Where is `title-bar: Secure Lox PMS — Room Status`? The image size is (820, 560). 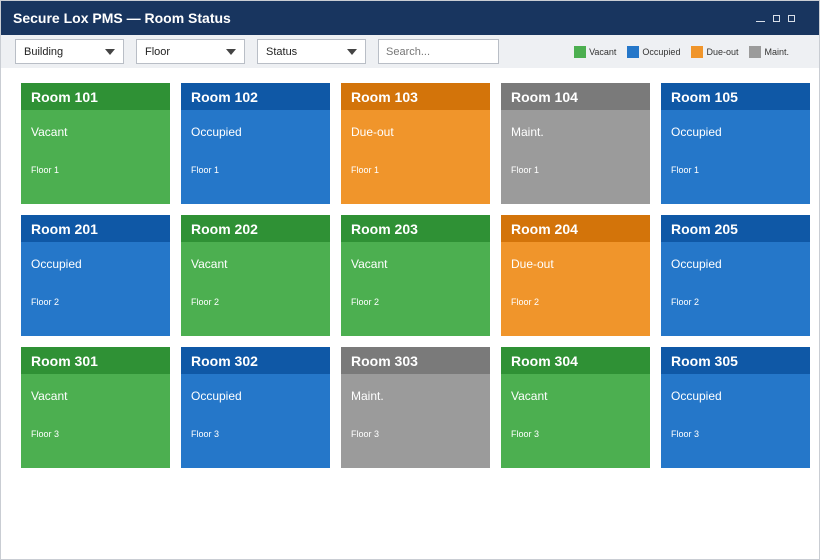
title-bar: Secure Lox PMS — Room Status is located at coordinates (410, 18).